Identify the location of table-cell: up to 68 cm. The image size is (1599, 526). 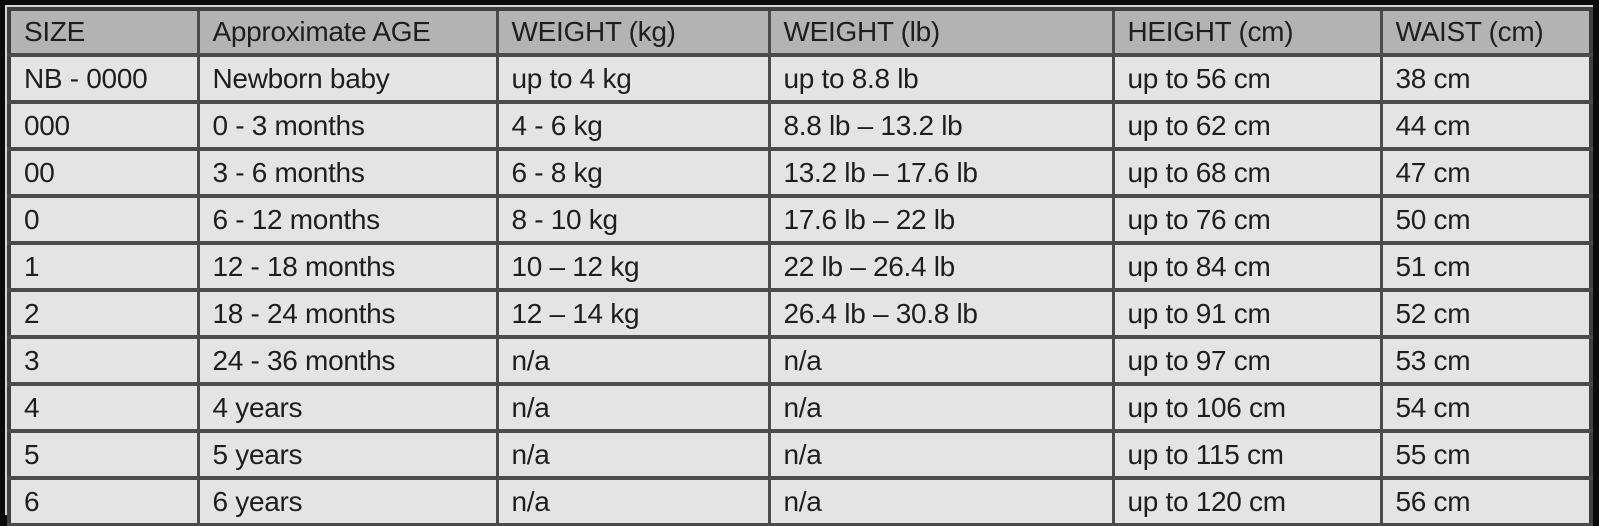
(1247, 172).